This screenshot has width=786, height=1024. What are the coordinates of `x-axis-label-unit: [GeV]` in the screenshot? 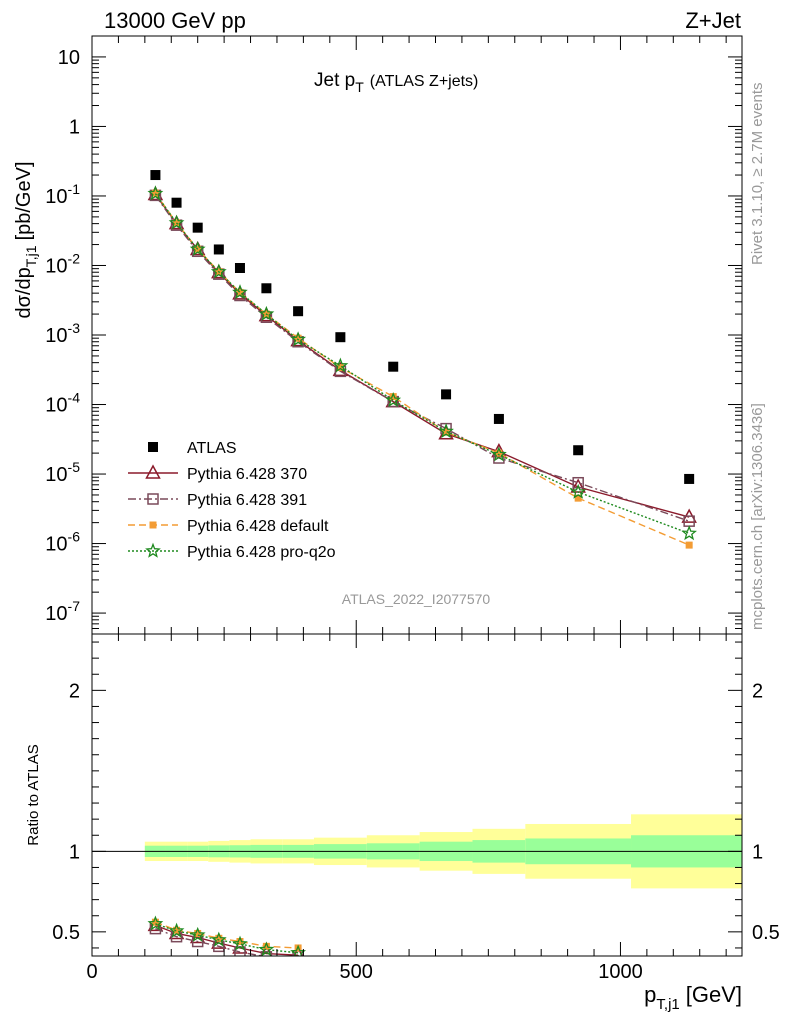 It's located at (714, 994).